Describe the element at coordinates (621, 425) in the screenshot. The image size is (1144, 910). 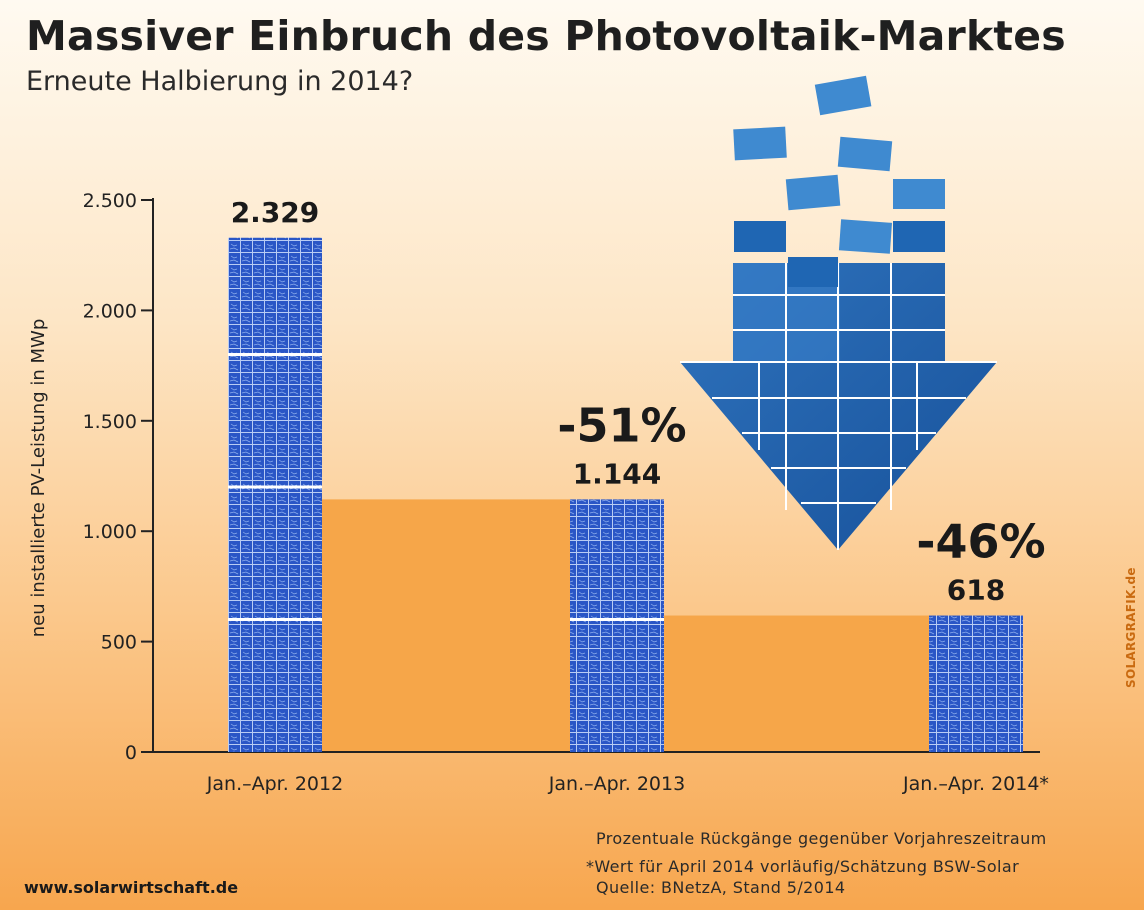
I see `change-label: -51%` at that location.